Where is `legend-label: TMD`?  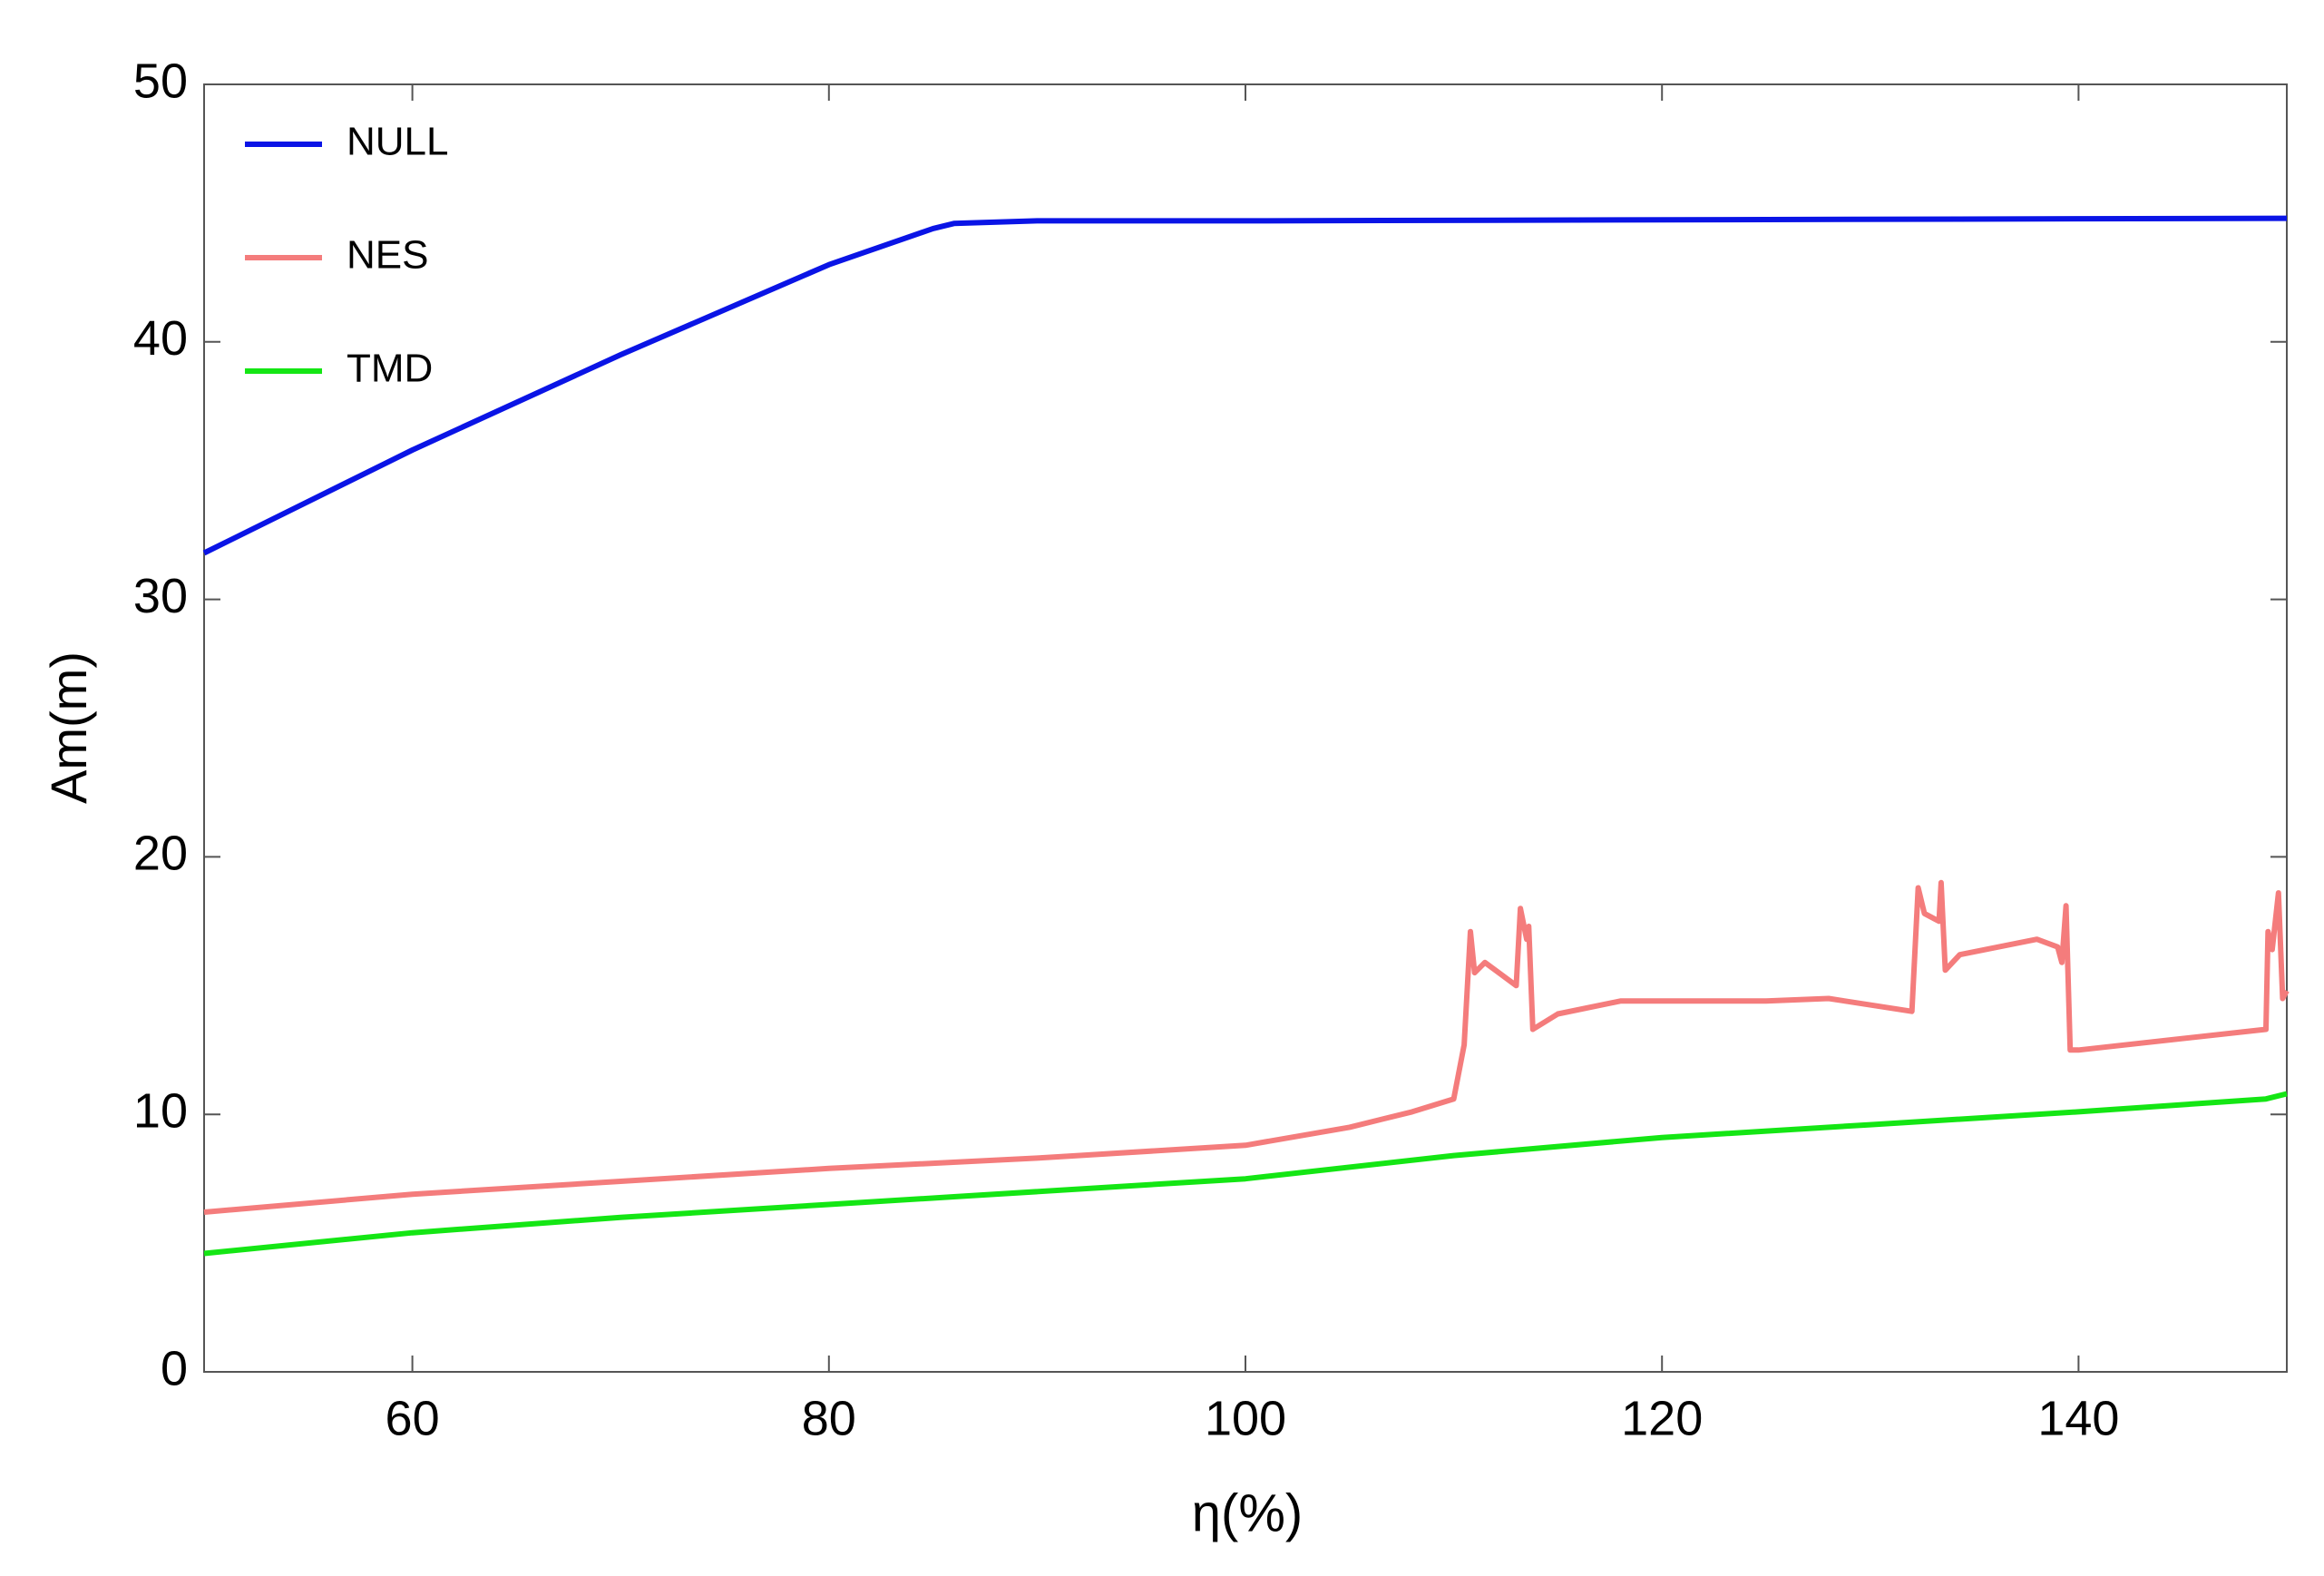
legend-label: TMD is located at coordinates (390, 369).